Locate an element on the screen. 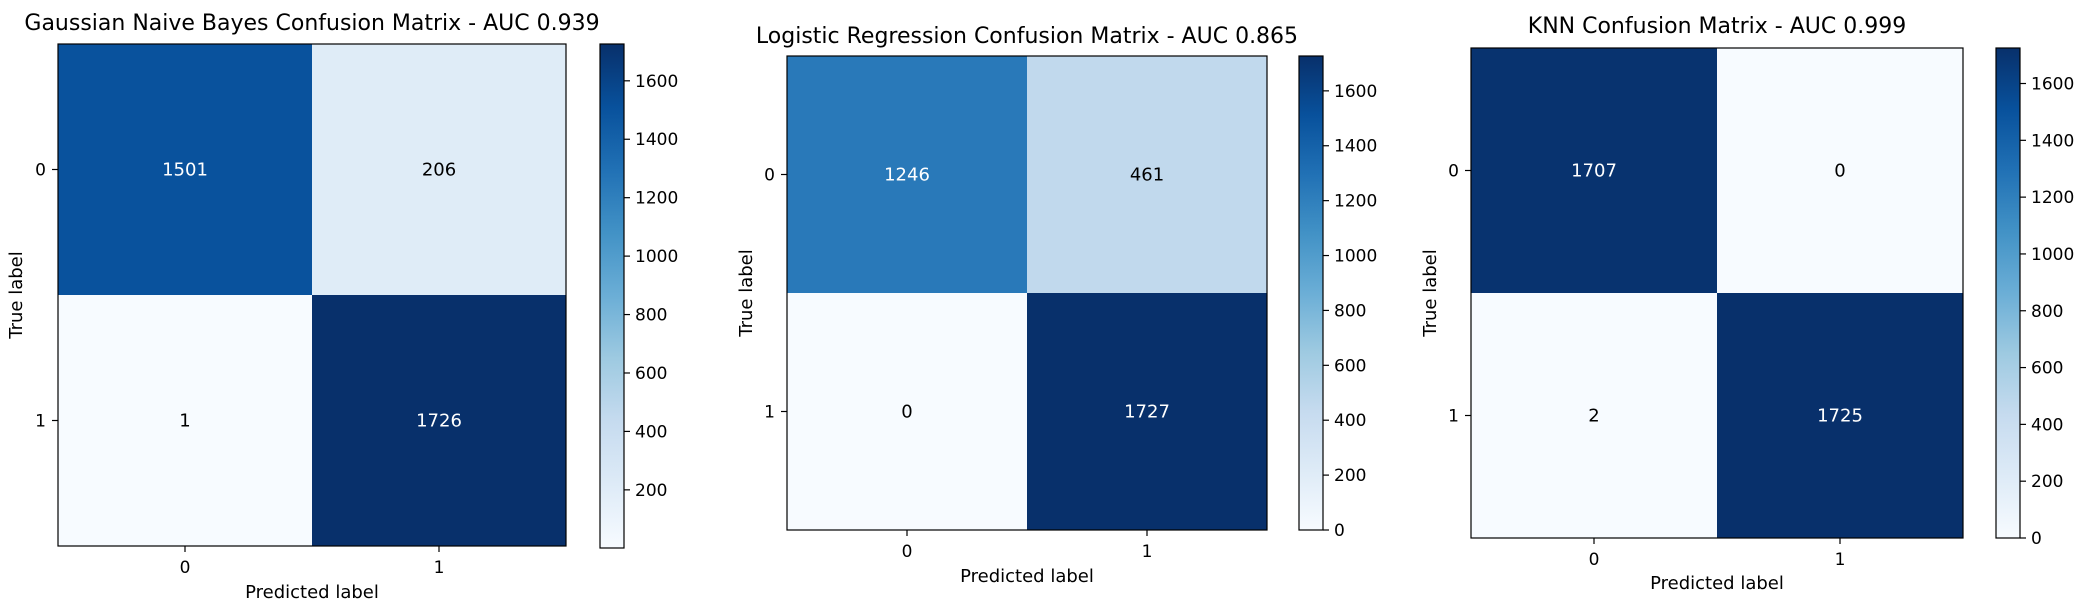 The image size is (2085, 600). chart-title: KNN Confusion Matrix - AUC 0.999 is located at coordinates (1717, 26).